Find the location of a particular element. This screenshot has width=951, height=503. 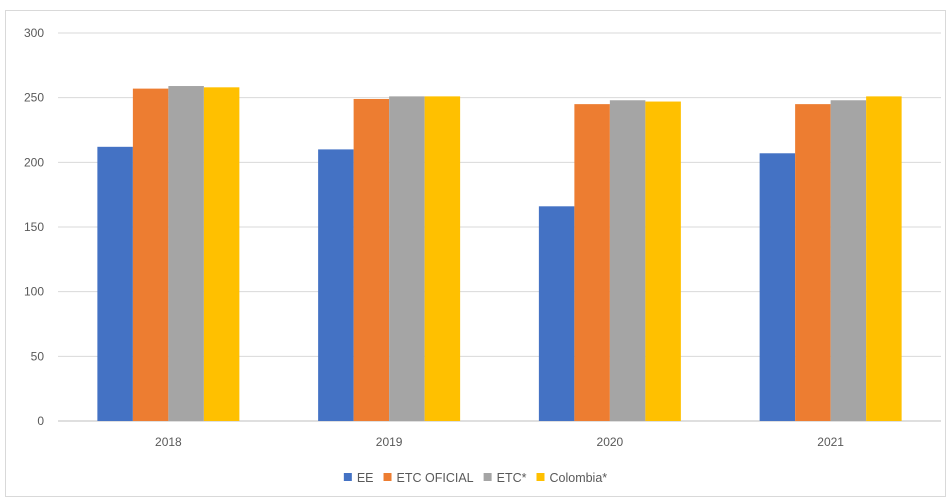

bar-etc-2019 is located at coordinates (407, 258).